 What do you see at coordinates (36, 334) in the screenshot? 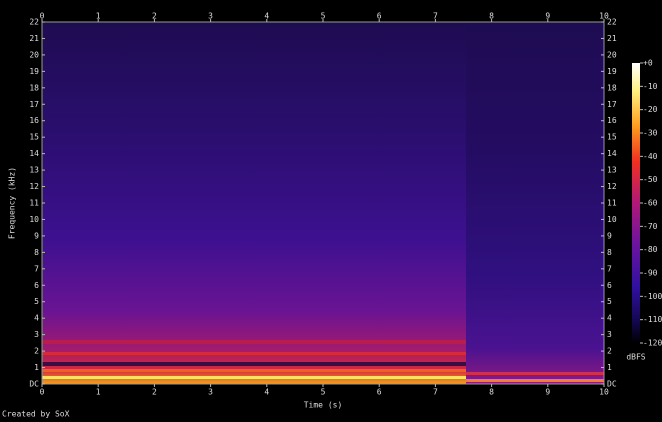
I see `y-tick-label: 3` at bounding box center [36, 334].